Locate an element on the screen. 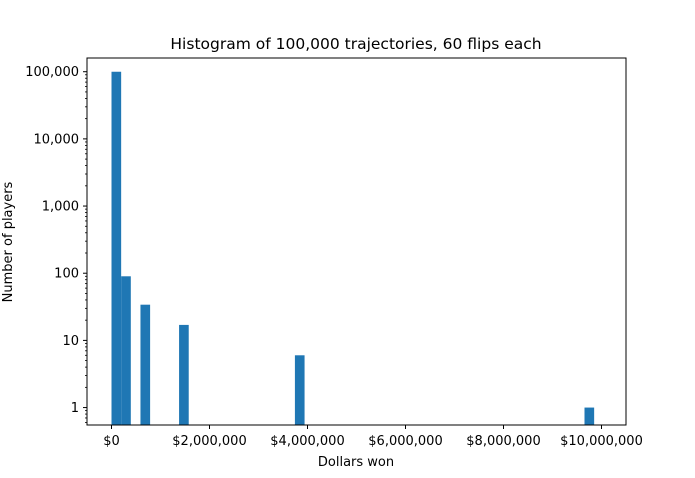  x-tick-label: $10,000,000 is located at coordinates (601, 441).